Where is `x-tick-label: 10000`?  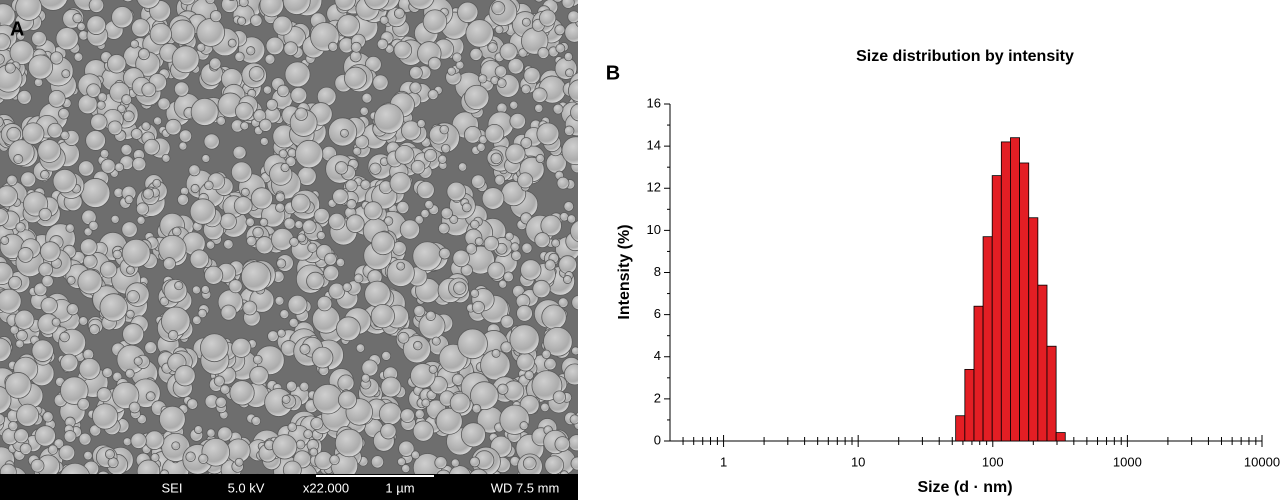 x-tick-label: 10000 is located at coordinates (1262, 461).